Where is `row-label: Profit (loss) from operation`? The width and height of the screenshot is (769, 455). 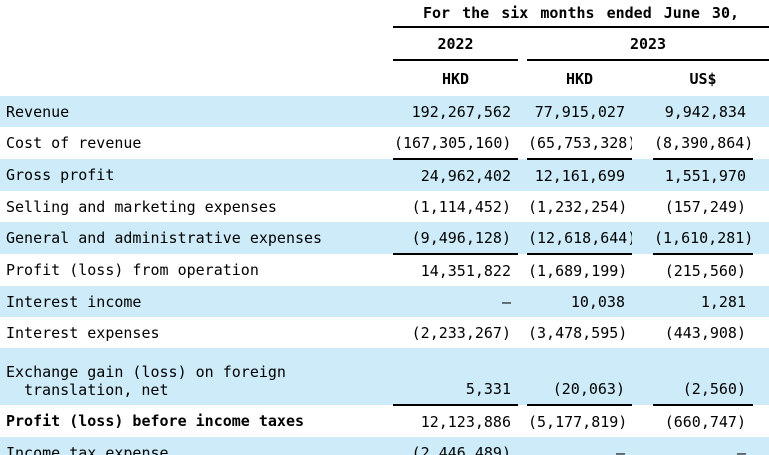
row-label: Profit (loss) from operation is located at coordinates (132, 270).